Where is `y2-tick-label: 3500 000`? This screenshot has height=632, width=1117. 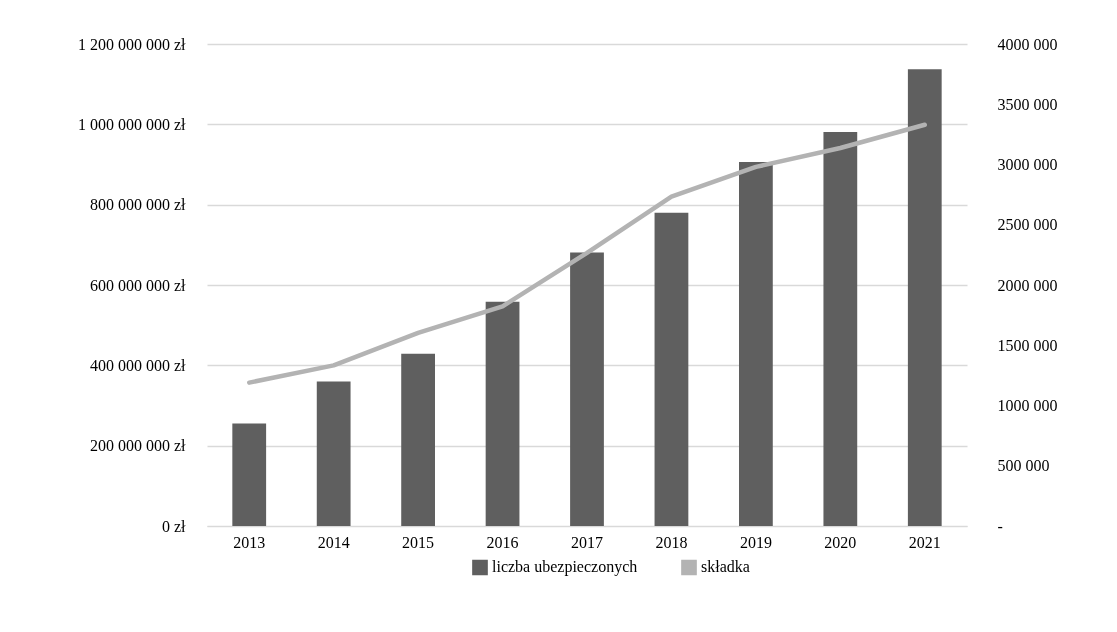 y2-tick-label: 3500 000 is located at coordinates (1027, 104).